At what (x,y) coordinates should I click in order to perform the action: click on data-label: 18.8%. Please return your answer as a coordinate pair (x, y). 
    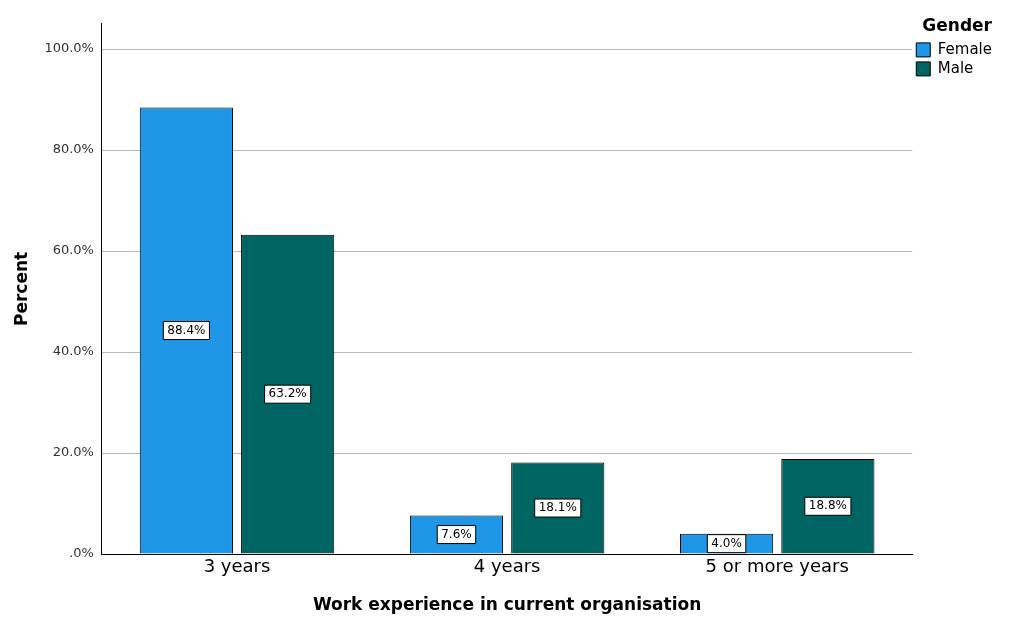
    Looking at the image, I should click on (827, 505).